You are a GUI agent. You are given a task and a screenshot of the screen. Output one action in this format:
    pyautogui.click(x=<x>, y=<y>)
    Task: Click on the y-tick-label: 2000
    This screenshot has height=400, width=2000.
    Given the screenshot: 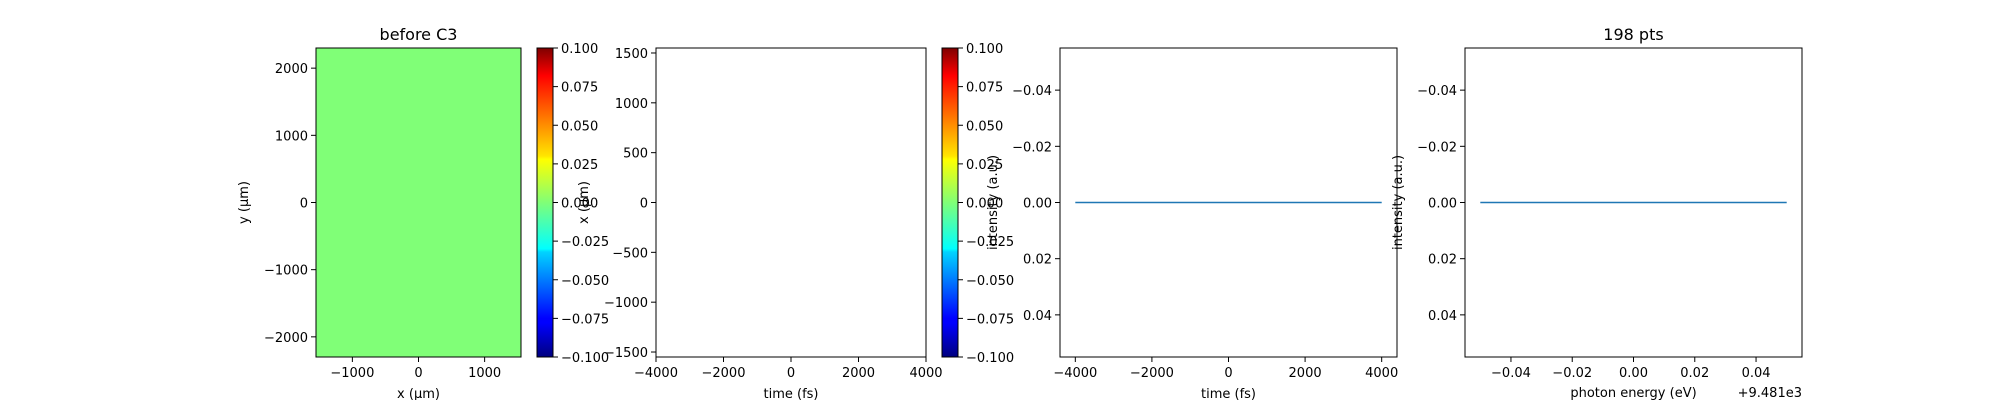 What is the action you would take?
    pyautogui.click(x=291, y=69)
    